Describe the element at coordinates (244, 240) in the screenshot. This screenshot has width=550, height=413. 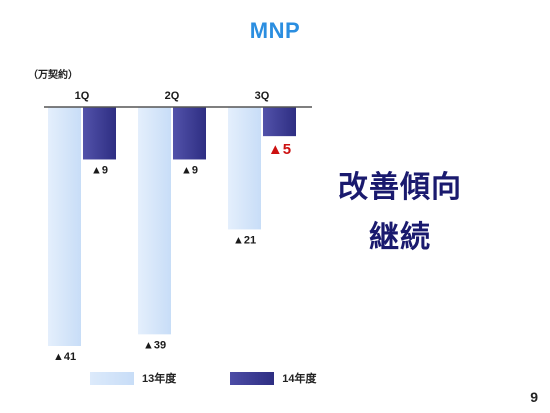
I see `data-label-13-3q: ▲21` at that location.